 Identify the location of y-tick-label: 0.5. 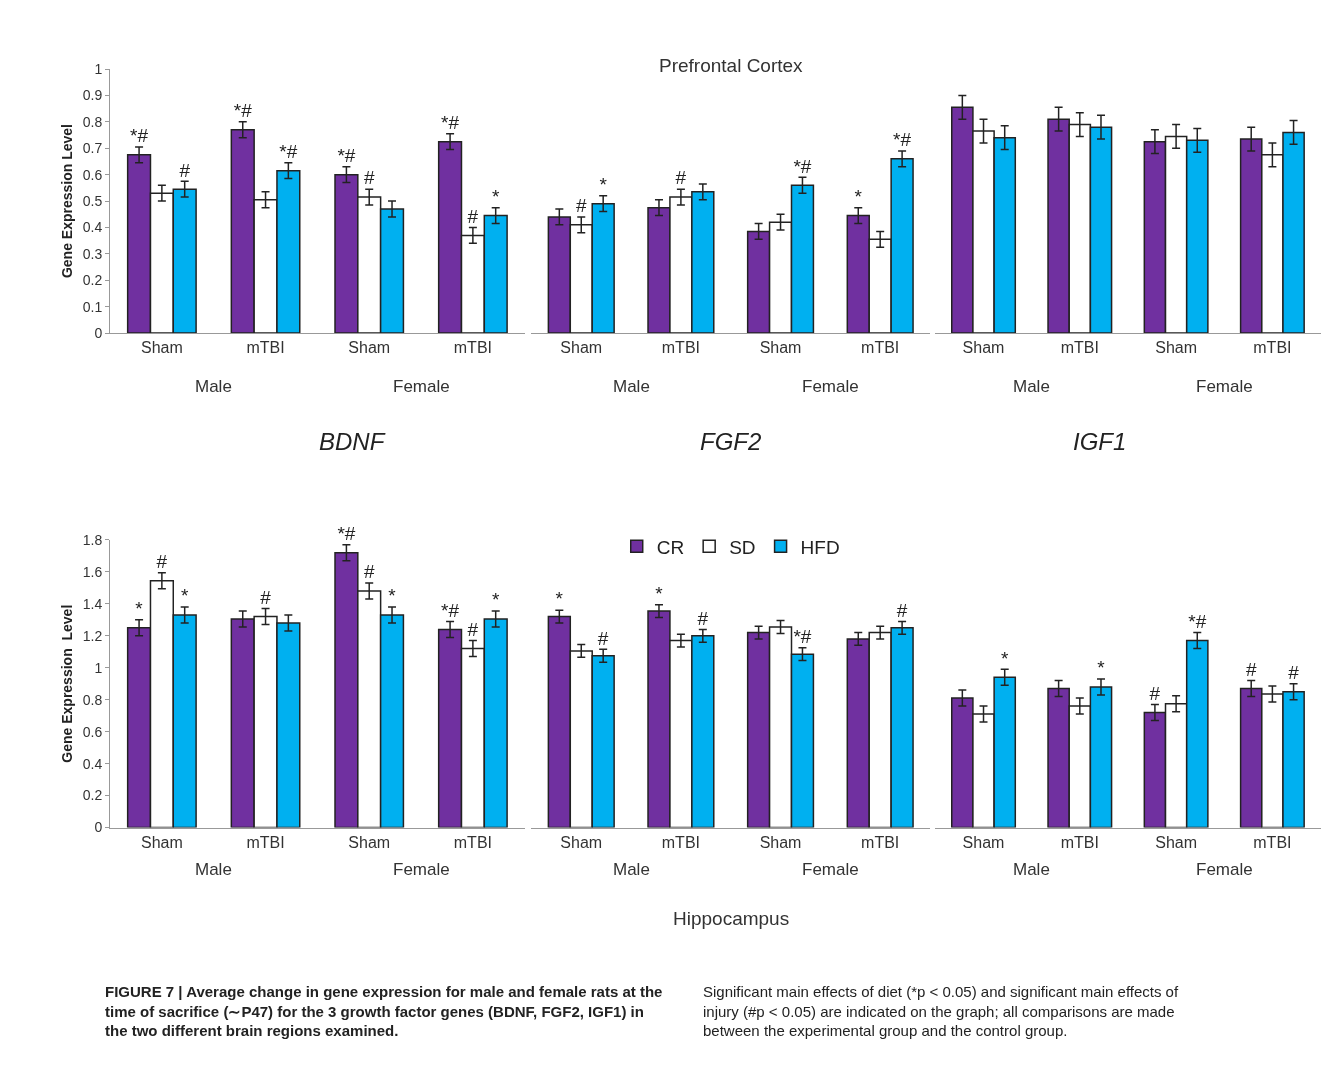
(92, 200).